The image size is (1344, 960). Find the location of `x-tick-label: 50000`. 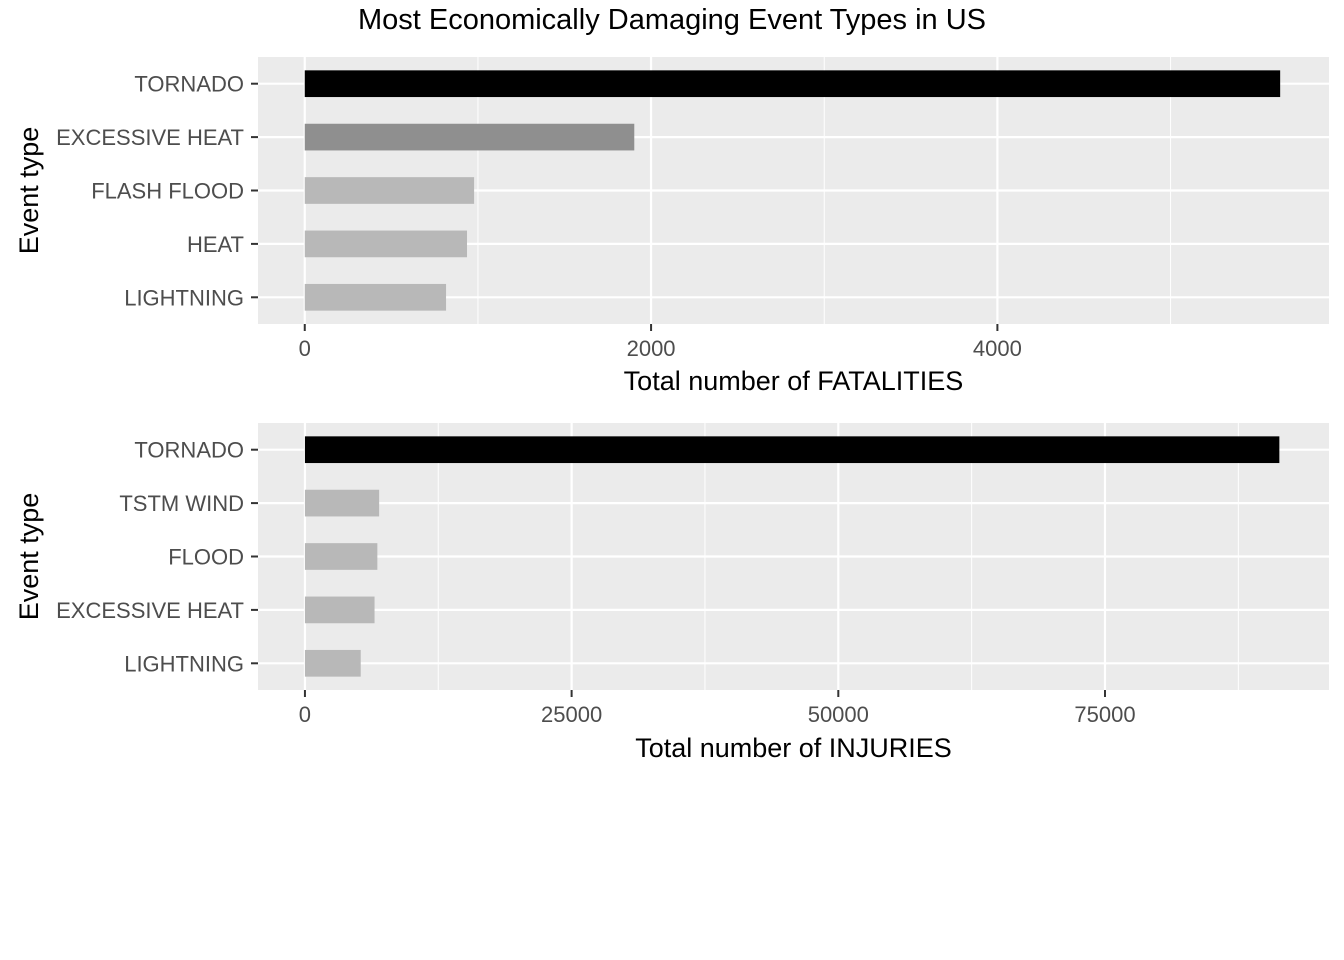

x-tick-label: 50000 is located at coordinates (838, 714).